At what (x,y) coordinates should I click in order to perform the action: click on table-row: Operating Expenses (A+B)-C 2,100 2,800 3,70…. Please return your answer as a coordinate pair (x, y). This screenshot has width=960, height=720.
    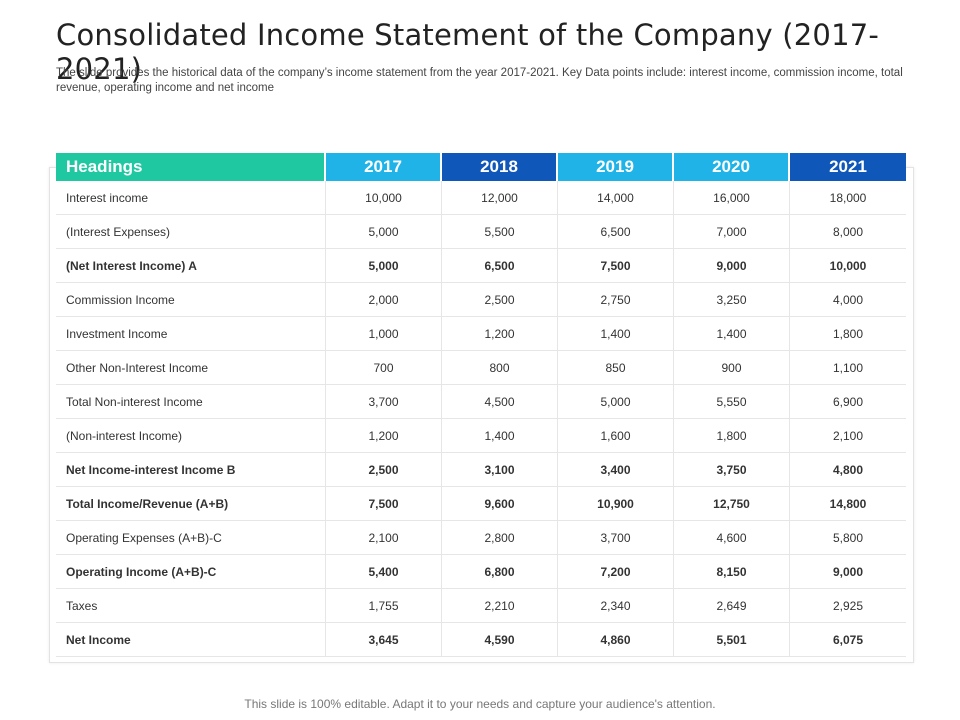
    Looking at the image, I should click on (481, 538).